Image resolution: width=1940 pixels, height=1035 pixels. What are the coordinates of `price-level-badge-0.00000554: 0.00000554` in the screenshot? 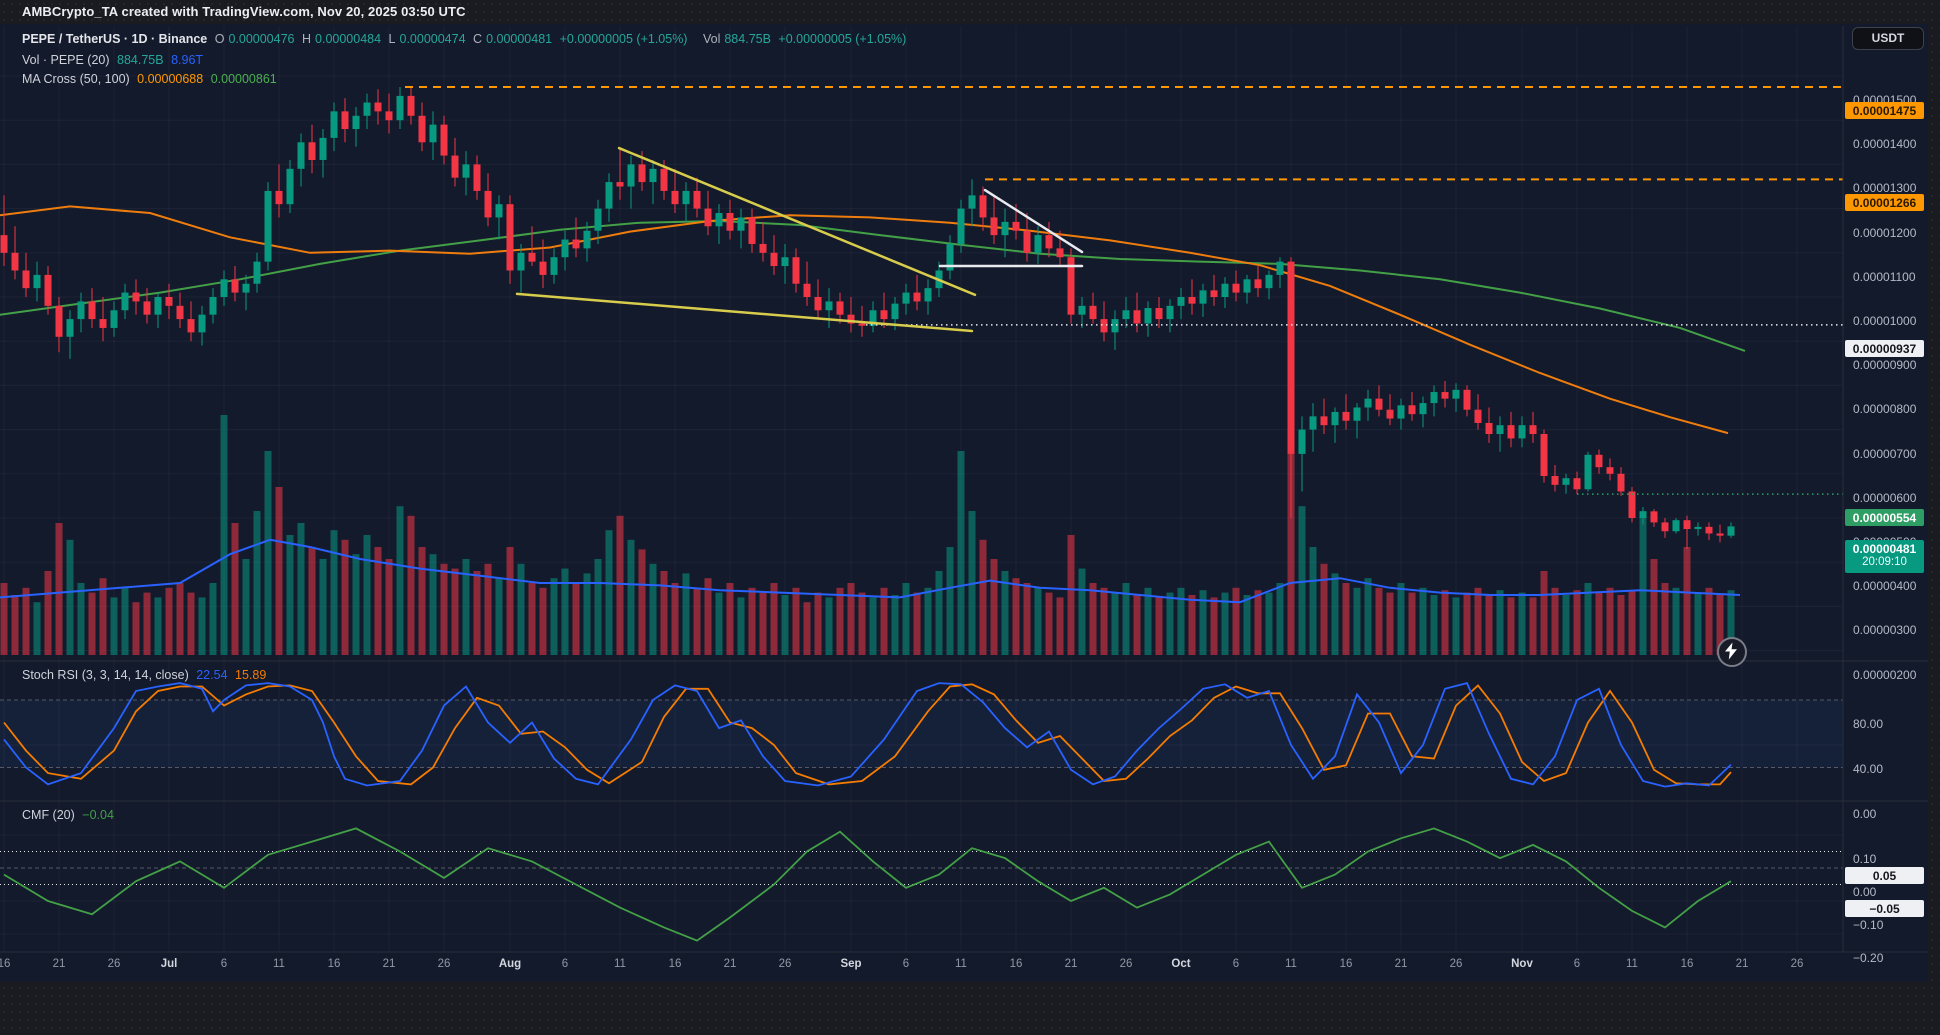 It's located at (1884, 518).